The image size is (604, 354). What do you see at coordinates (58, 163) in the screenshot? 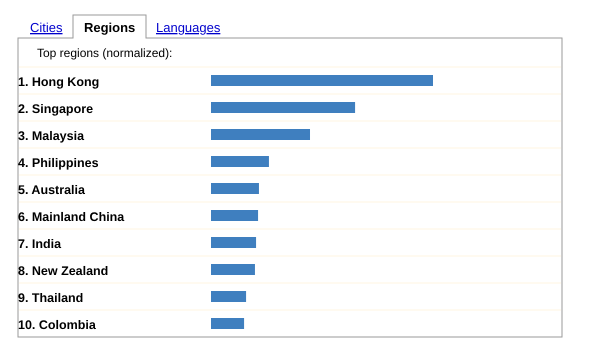
I see `y-tick-label: 4. Philippines` at bounding box center [58, 163].